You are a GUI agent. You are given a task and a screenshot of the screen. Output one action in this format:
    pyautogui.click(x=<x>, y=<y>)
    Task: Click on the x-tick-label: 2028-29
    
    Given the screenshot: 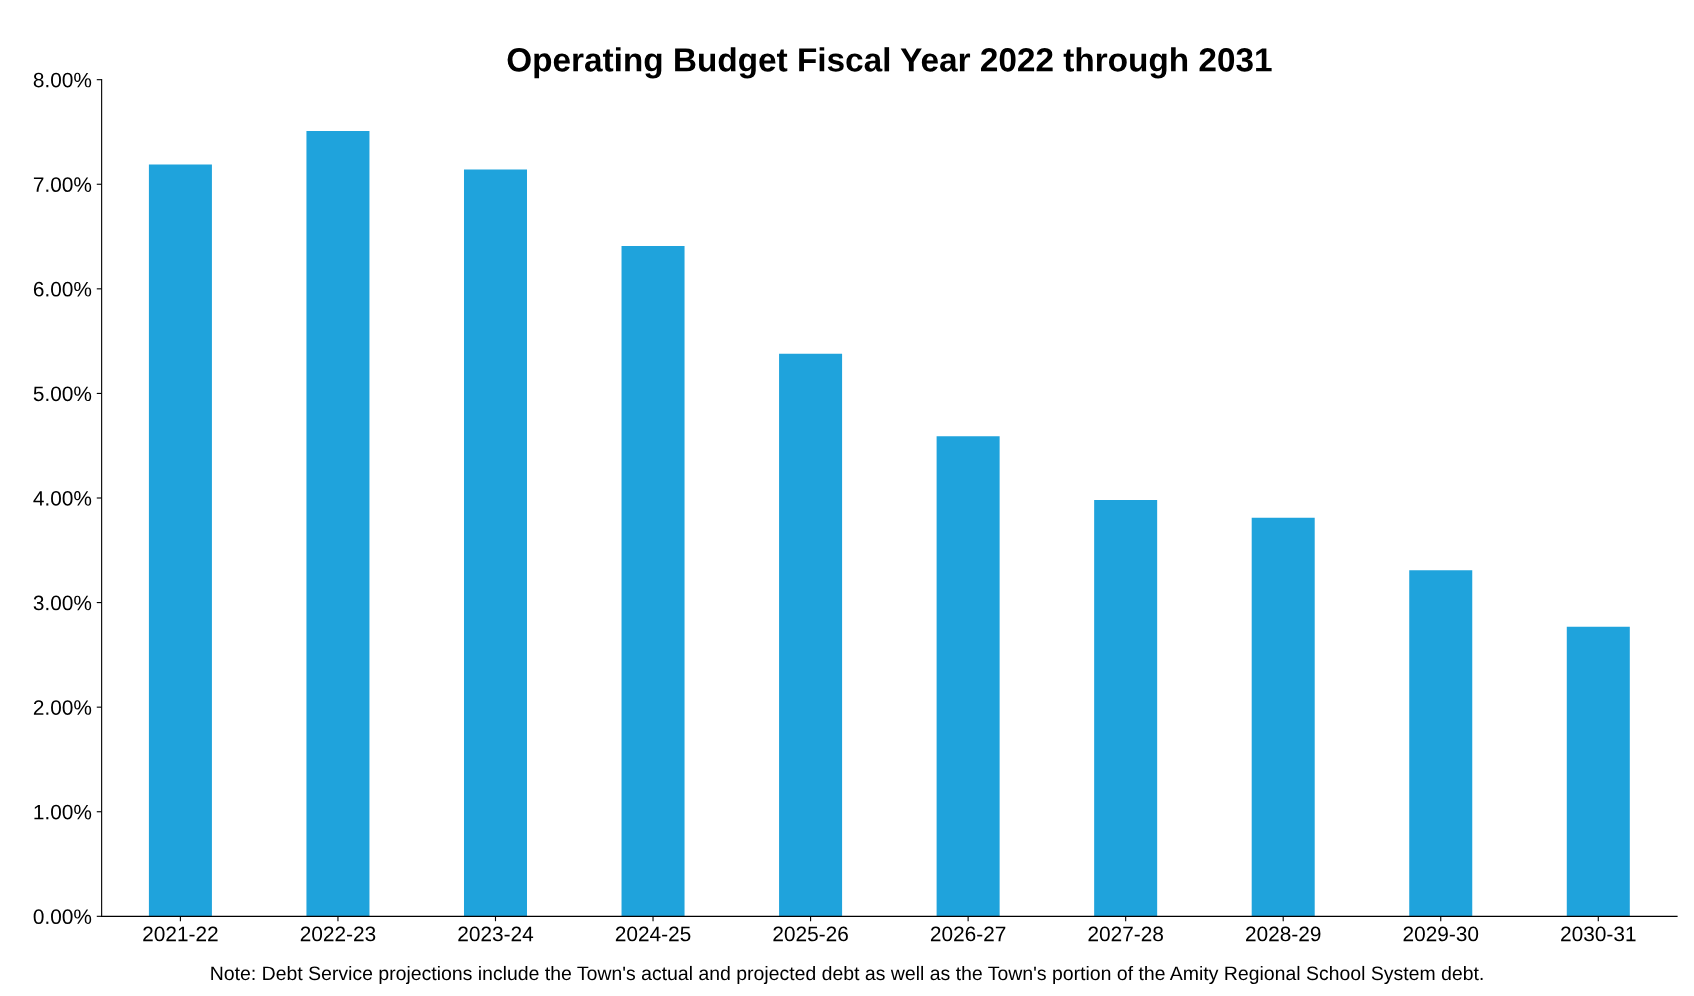 What is the action you would take?
    pyautogui.click(x=1283, y=934)
    